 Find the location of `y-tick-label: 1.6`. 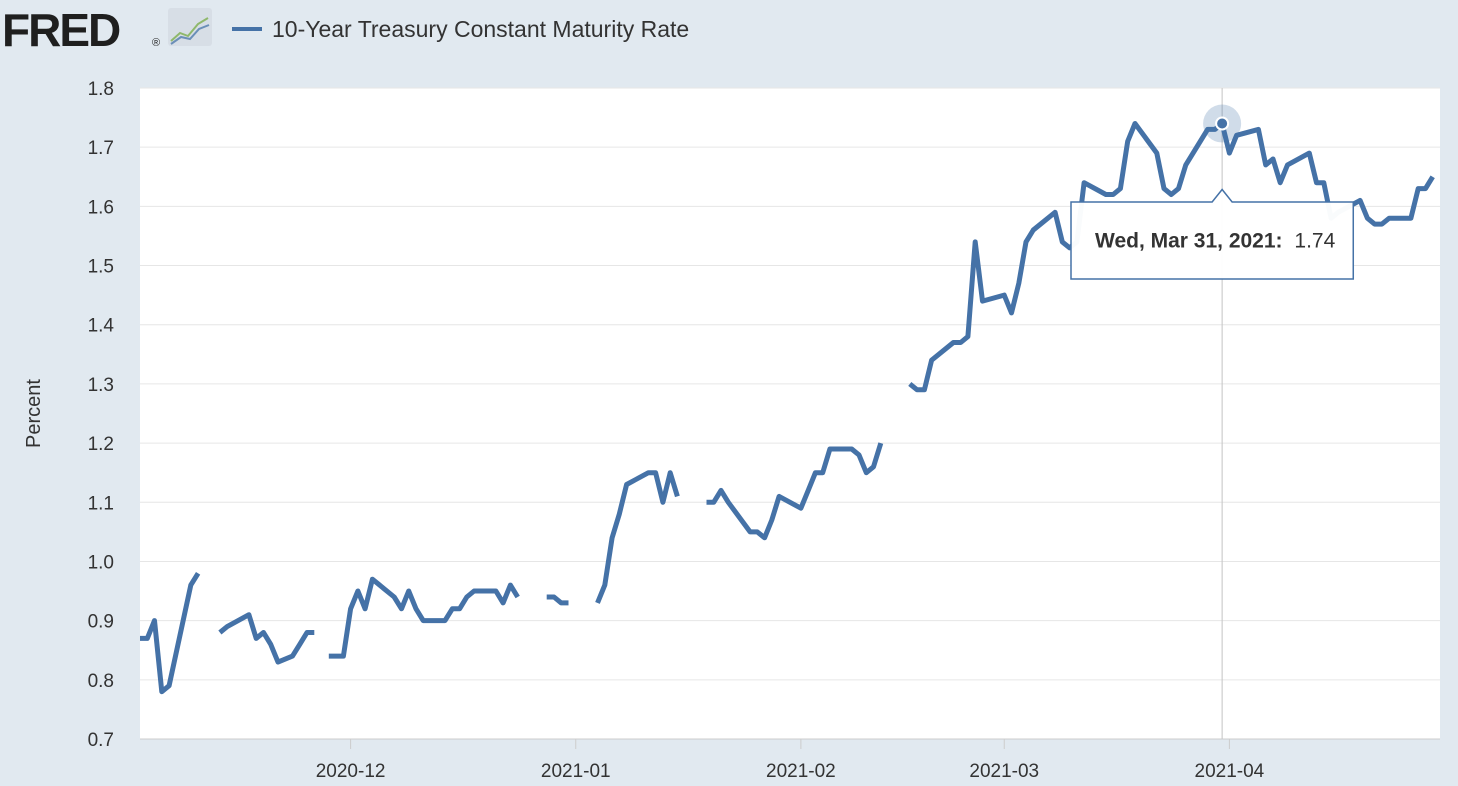

y-tick-label: 1.6 is located at coordinates (101, 207).